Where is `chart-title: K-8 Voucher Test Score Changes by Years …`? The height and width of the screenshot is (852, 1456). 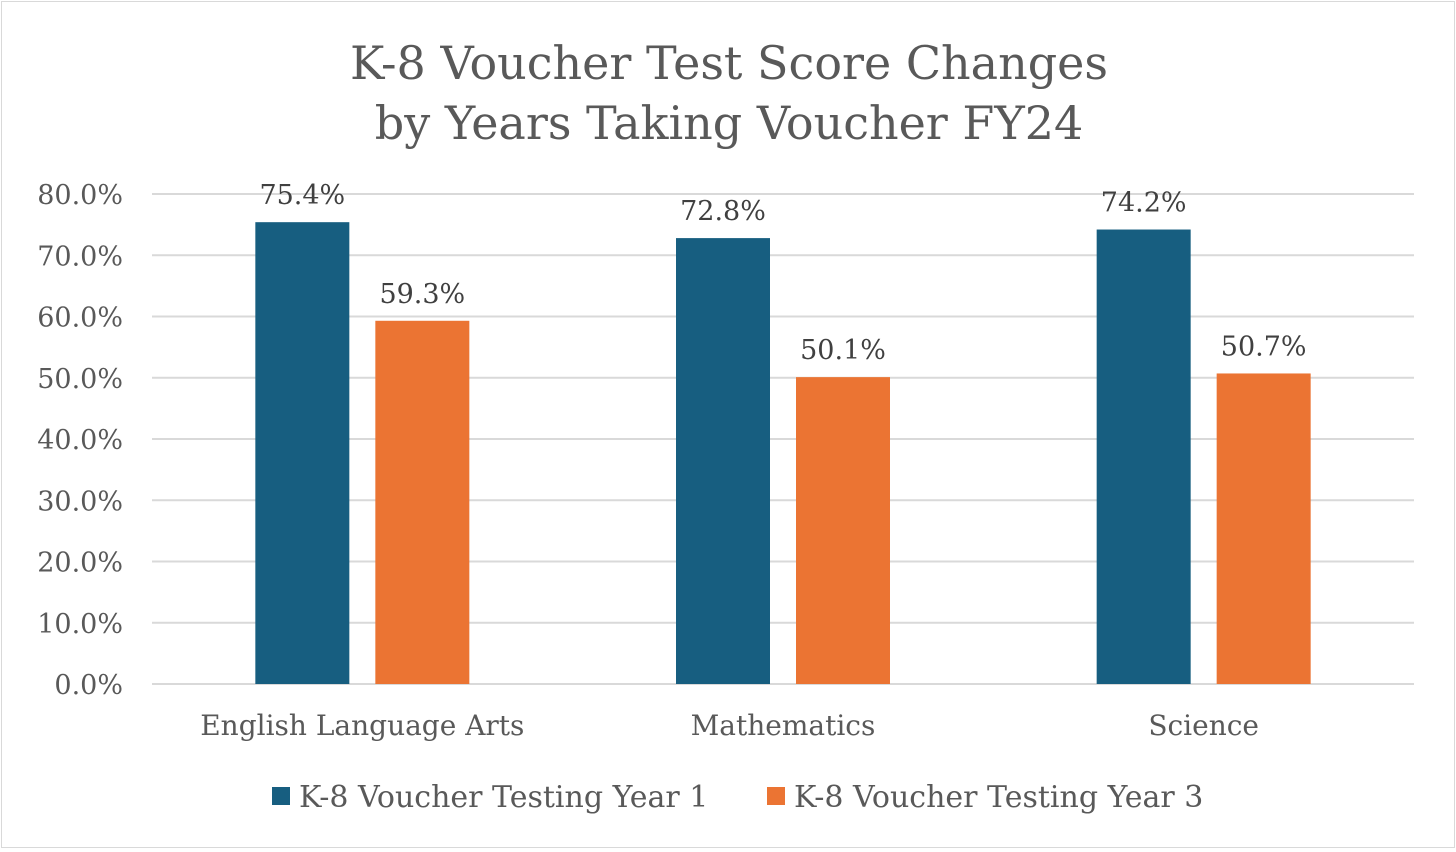 chart-title: K-8 Voucher Test Score Changes by Years … is located at coordinates (729, 93).